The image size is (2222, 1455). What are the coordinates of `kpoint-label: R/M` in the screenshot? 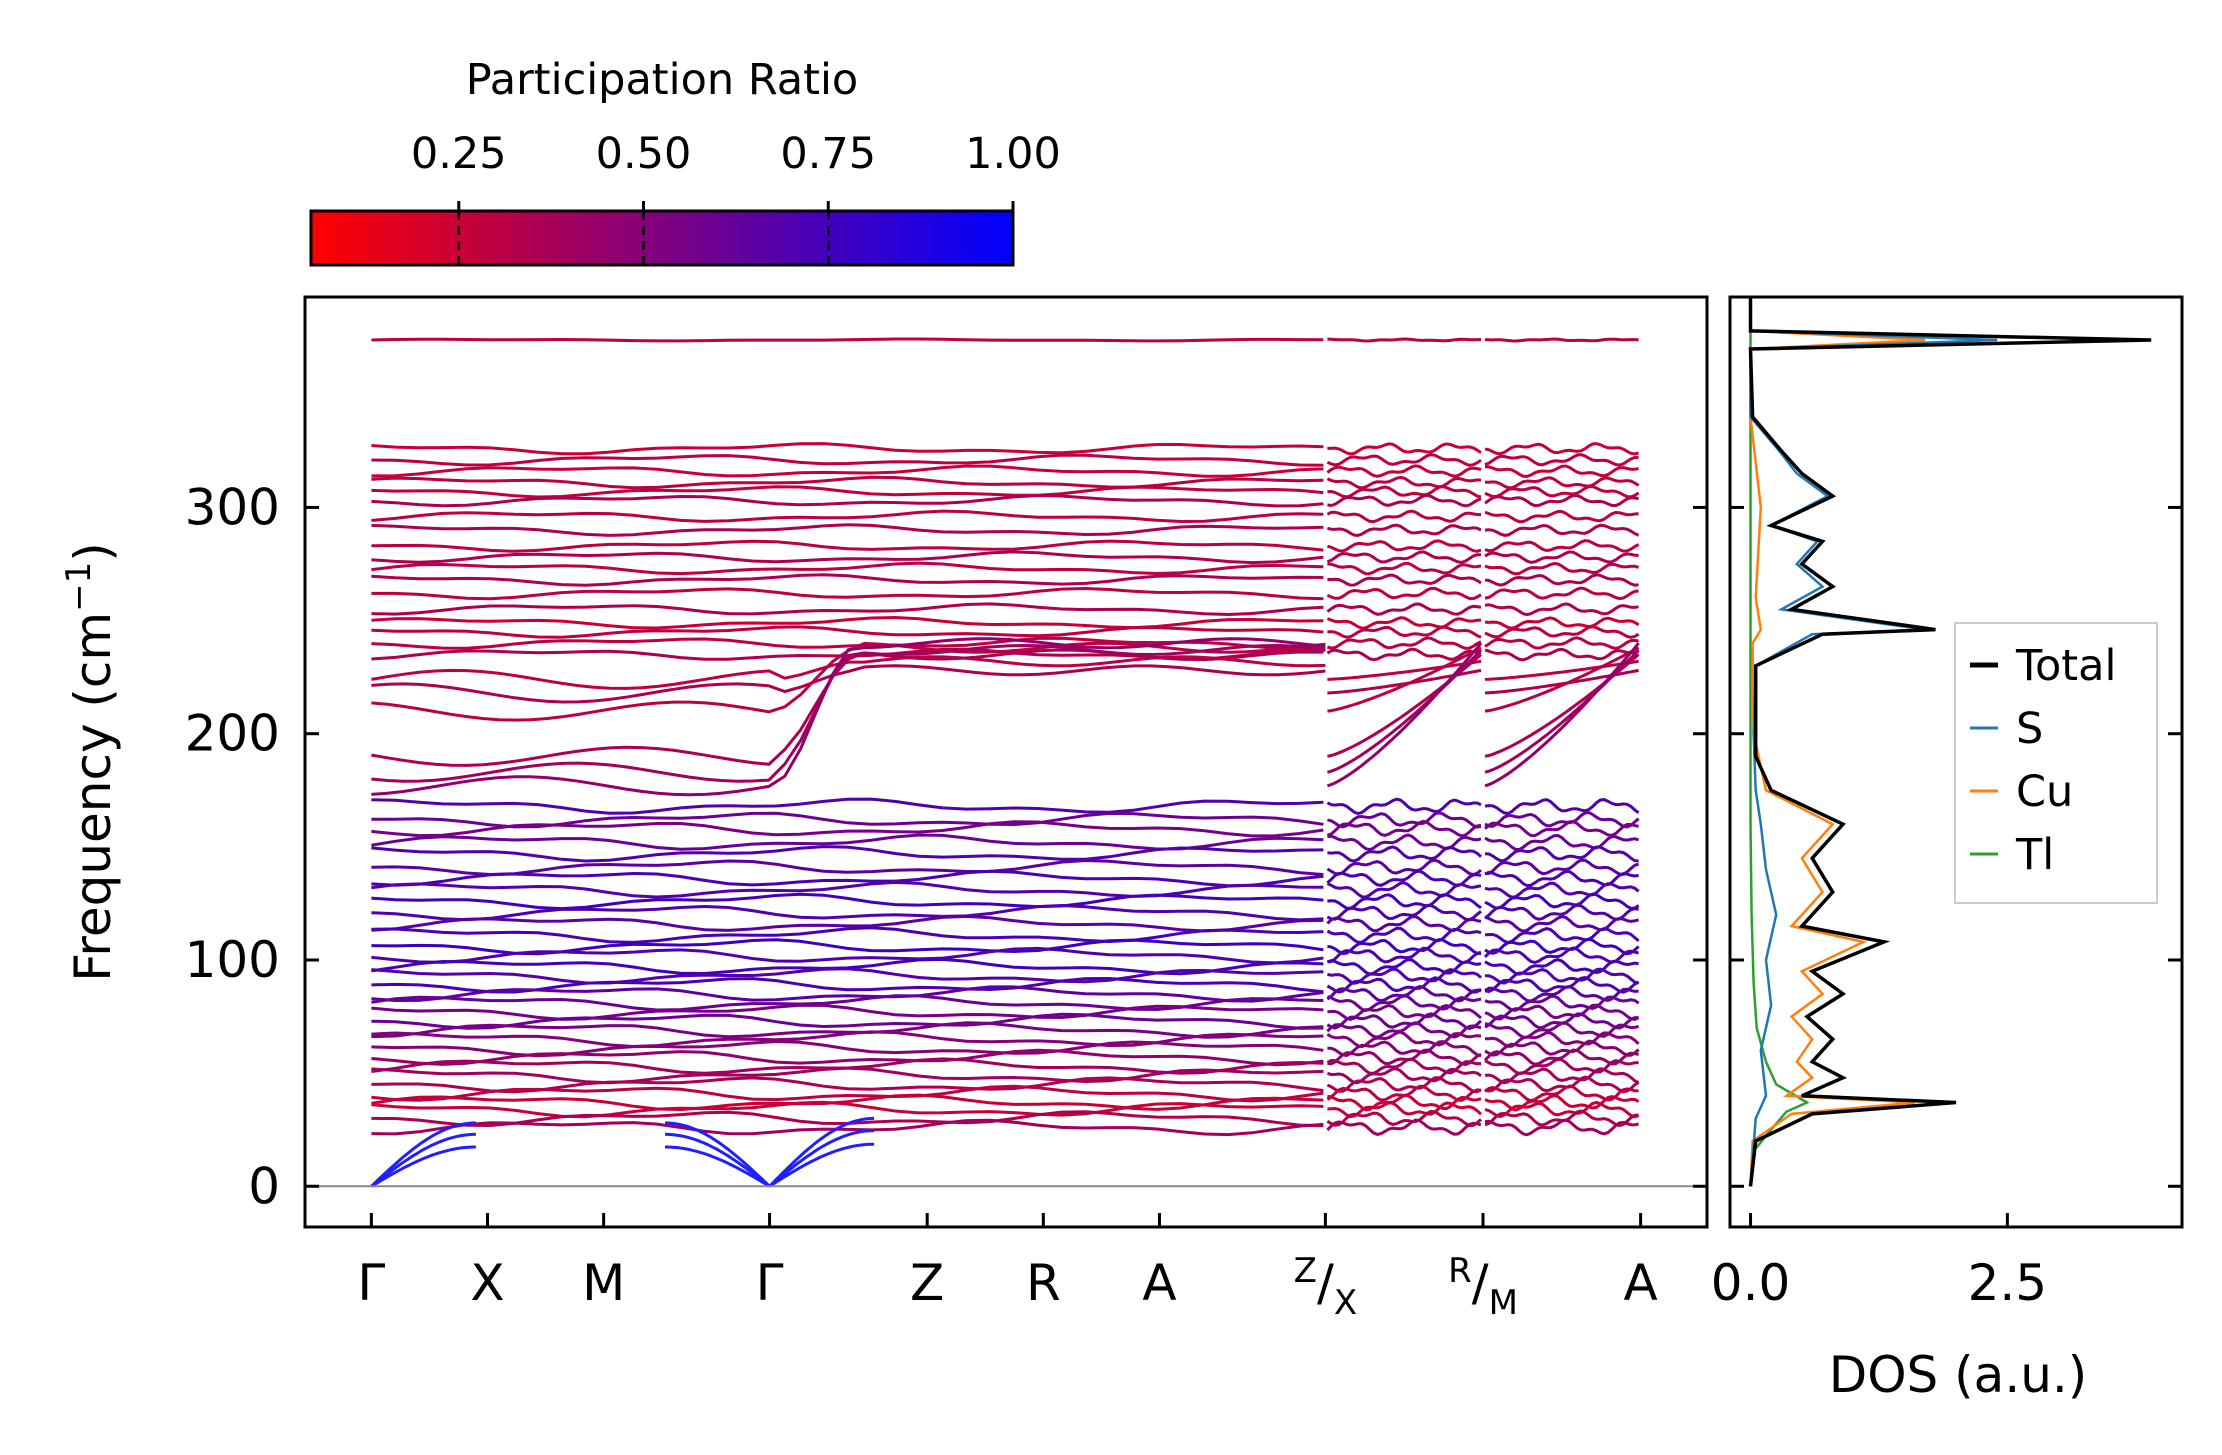 It's located at (1483, 1287).